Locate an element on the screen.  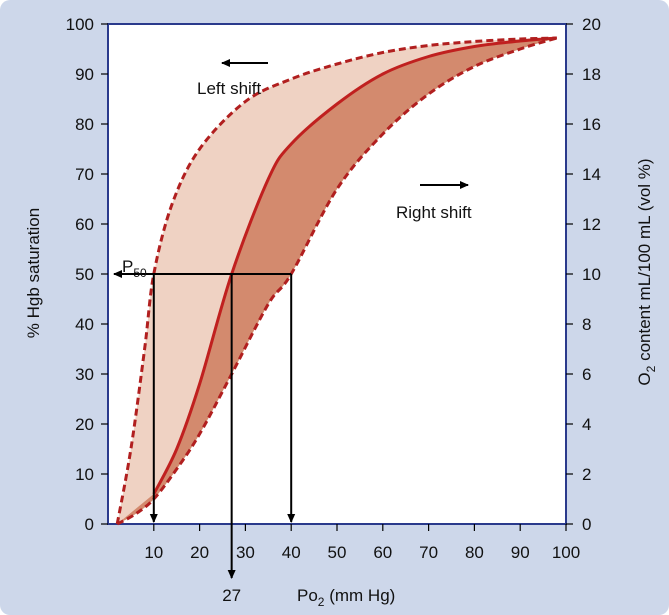
p50-lines is located at coordinates (204, 424).